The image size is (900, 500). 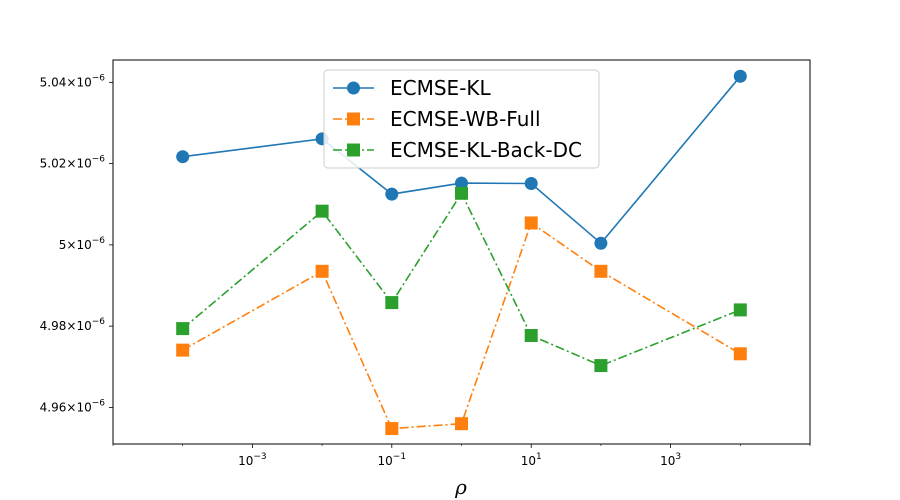 What do you see at coordinates (73, 163) in the screenshot?
I see `y-tick-label: 5.02×10⁻⁶` at bounding box center [73, 163].